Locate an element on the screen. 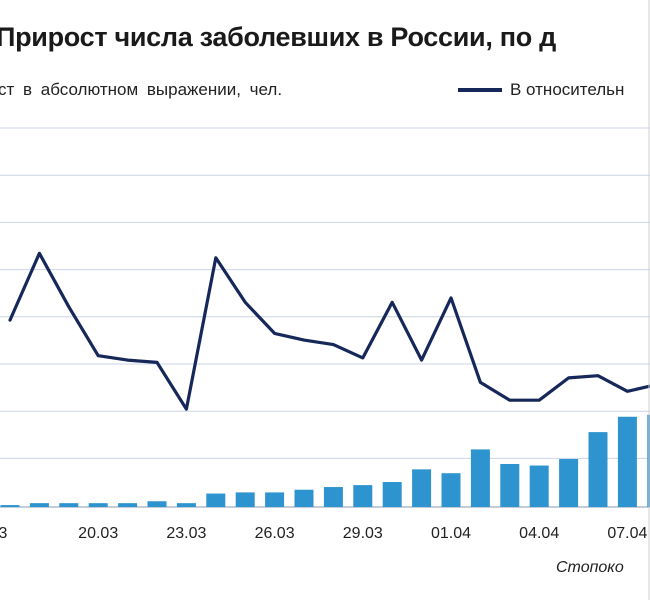 The height and width of the screenshot is (600, 650). legend-relative: В относительн is located at coordinates (541, 90).